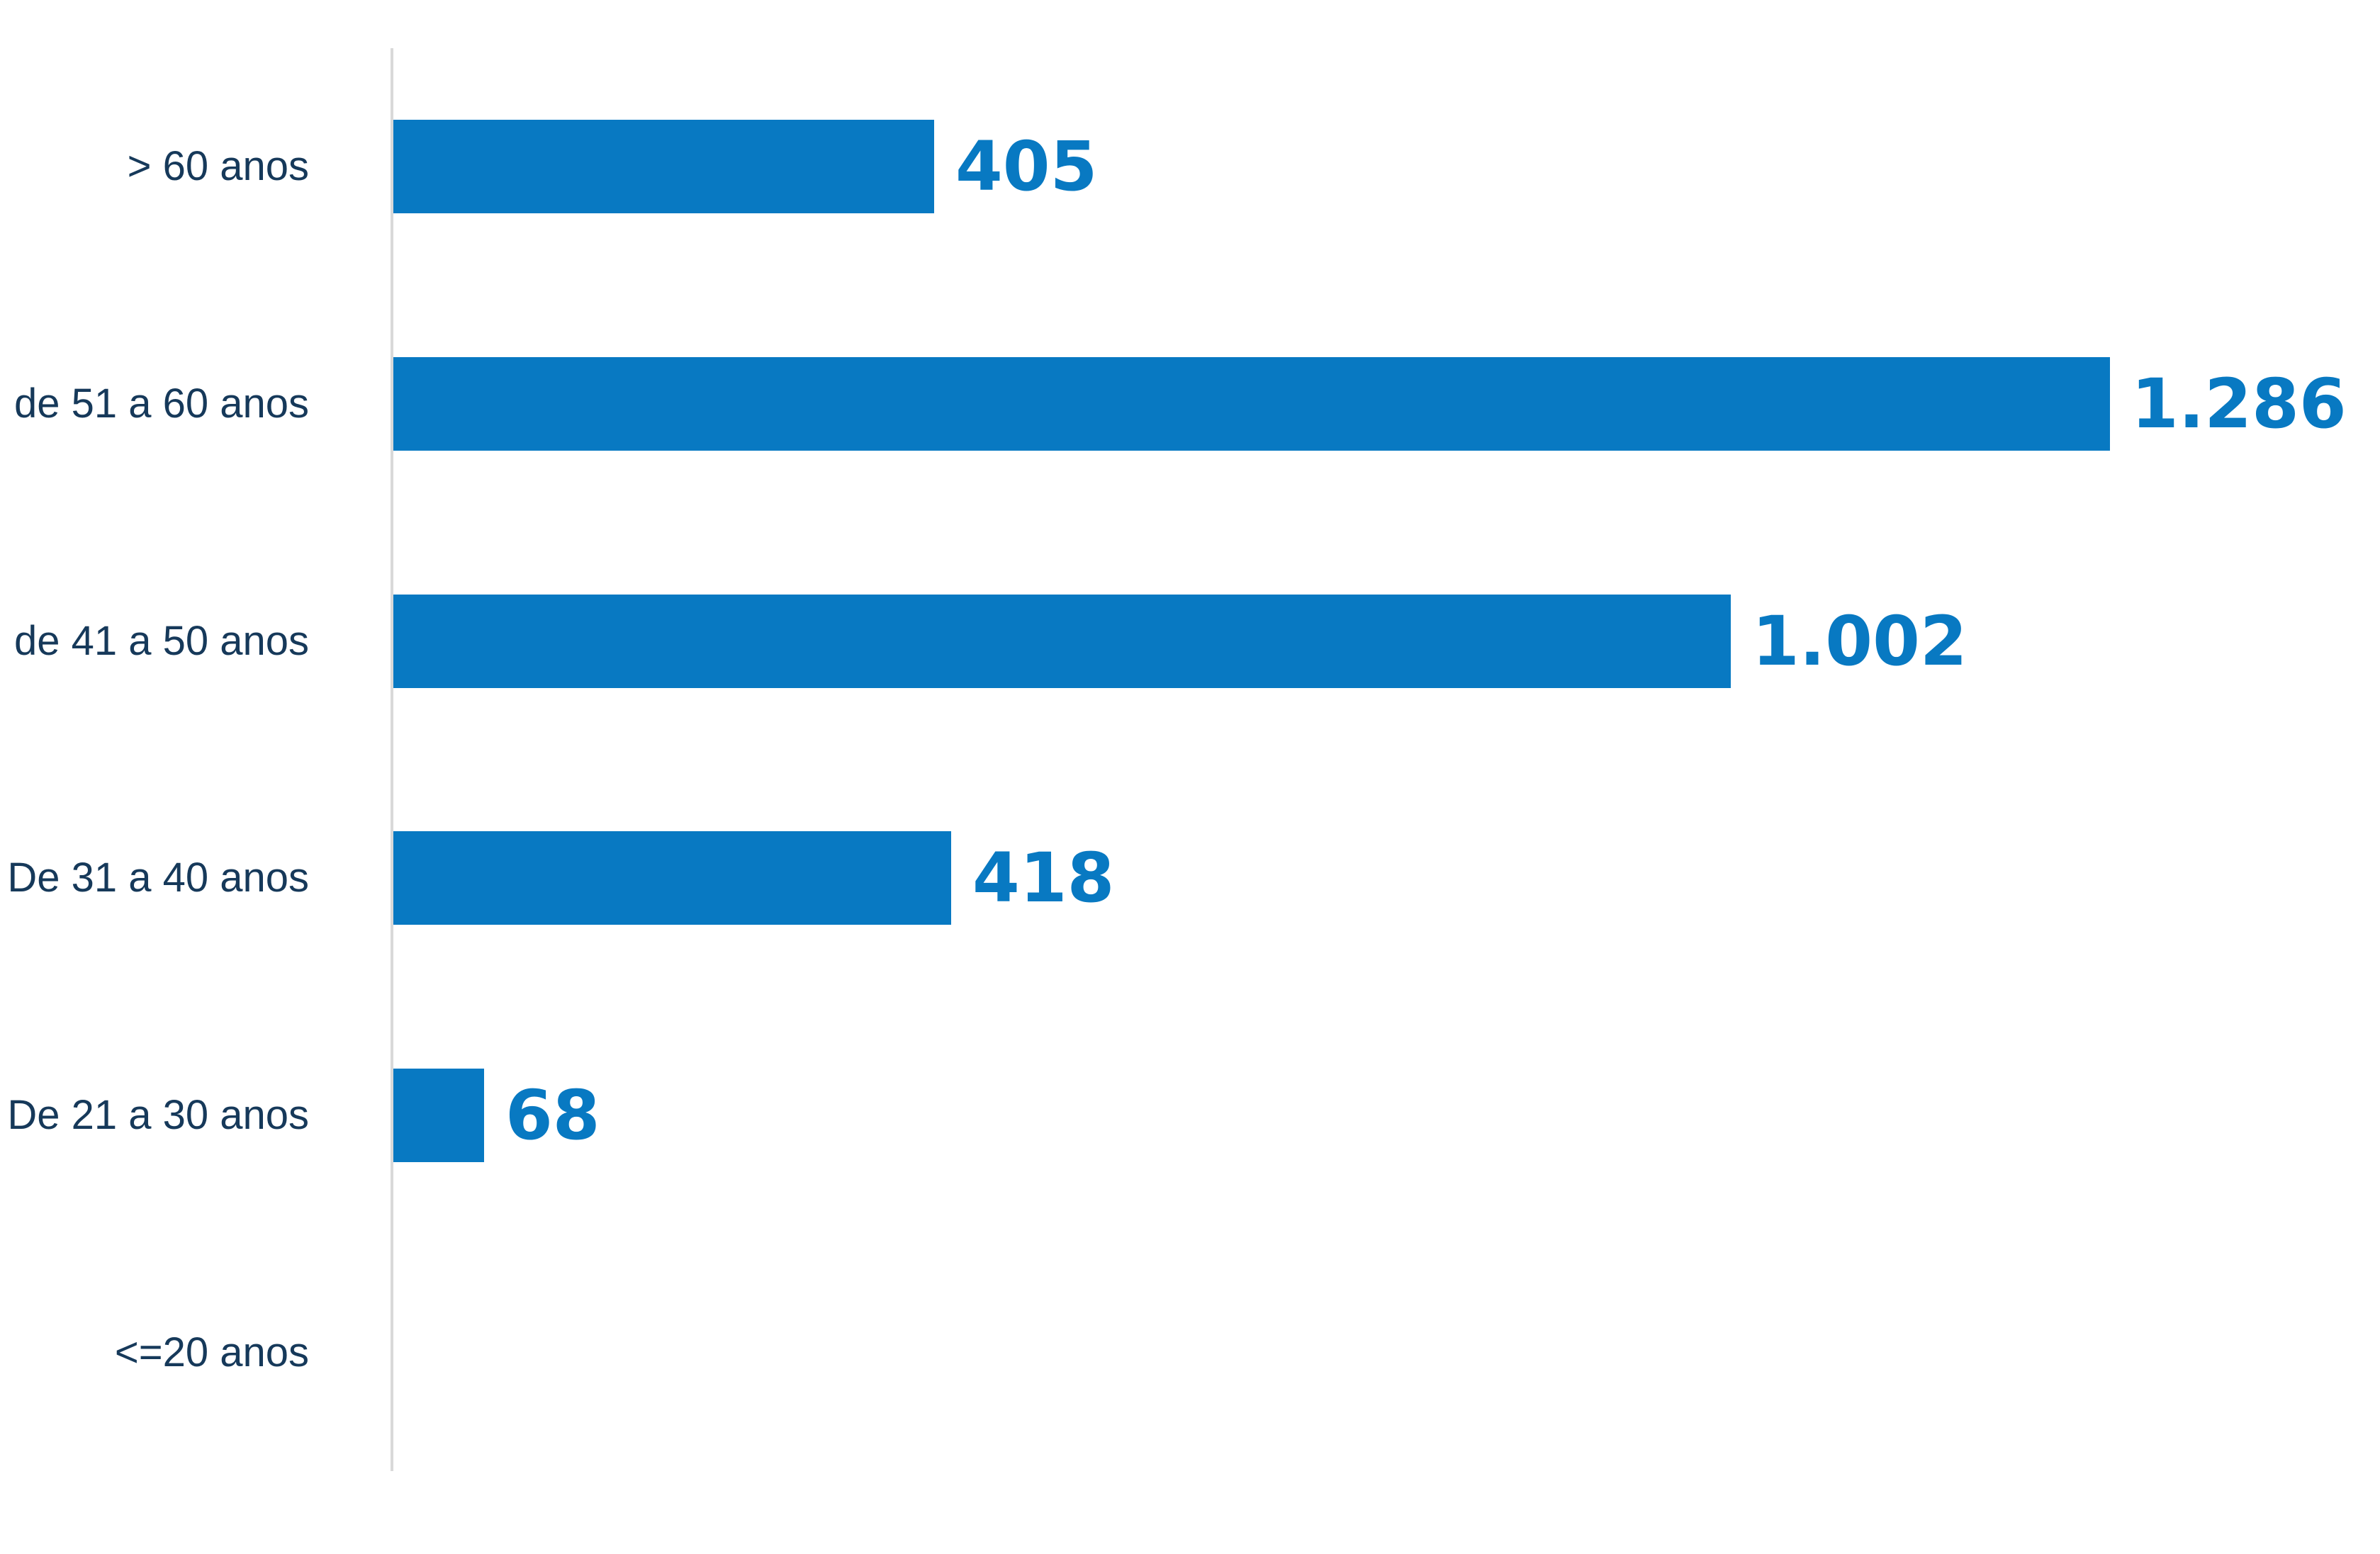 Image resolution: width=2380 pixels, height=1554 pixels. Describe the element at coordinates (552, 1116) in the screenshot. I see `value-label: 68` at that location.